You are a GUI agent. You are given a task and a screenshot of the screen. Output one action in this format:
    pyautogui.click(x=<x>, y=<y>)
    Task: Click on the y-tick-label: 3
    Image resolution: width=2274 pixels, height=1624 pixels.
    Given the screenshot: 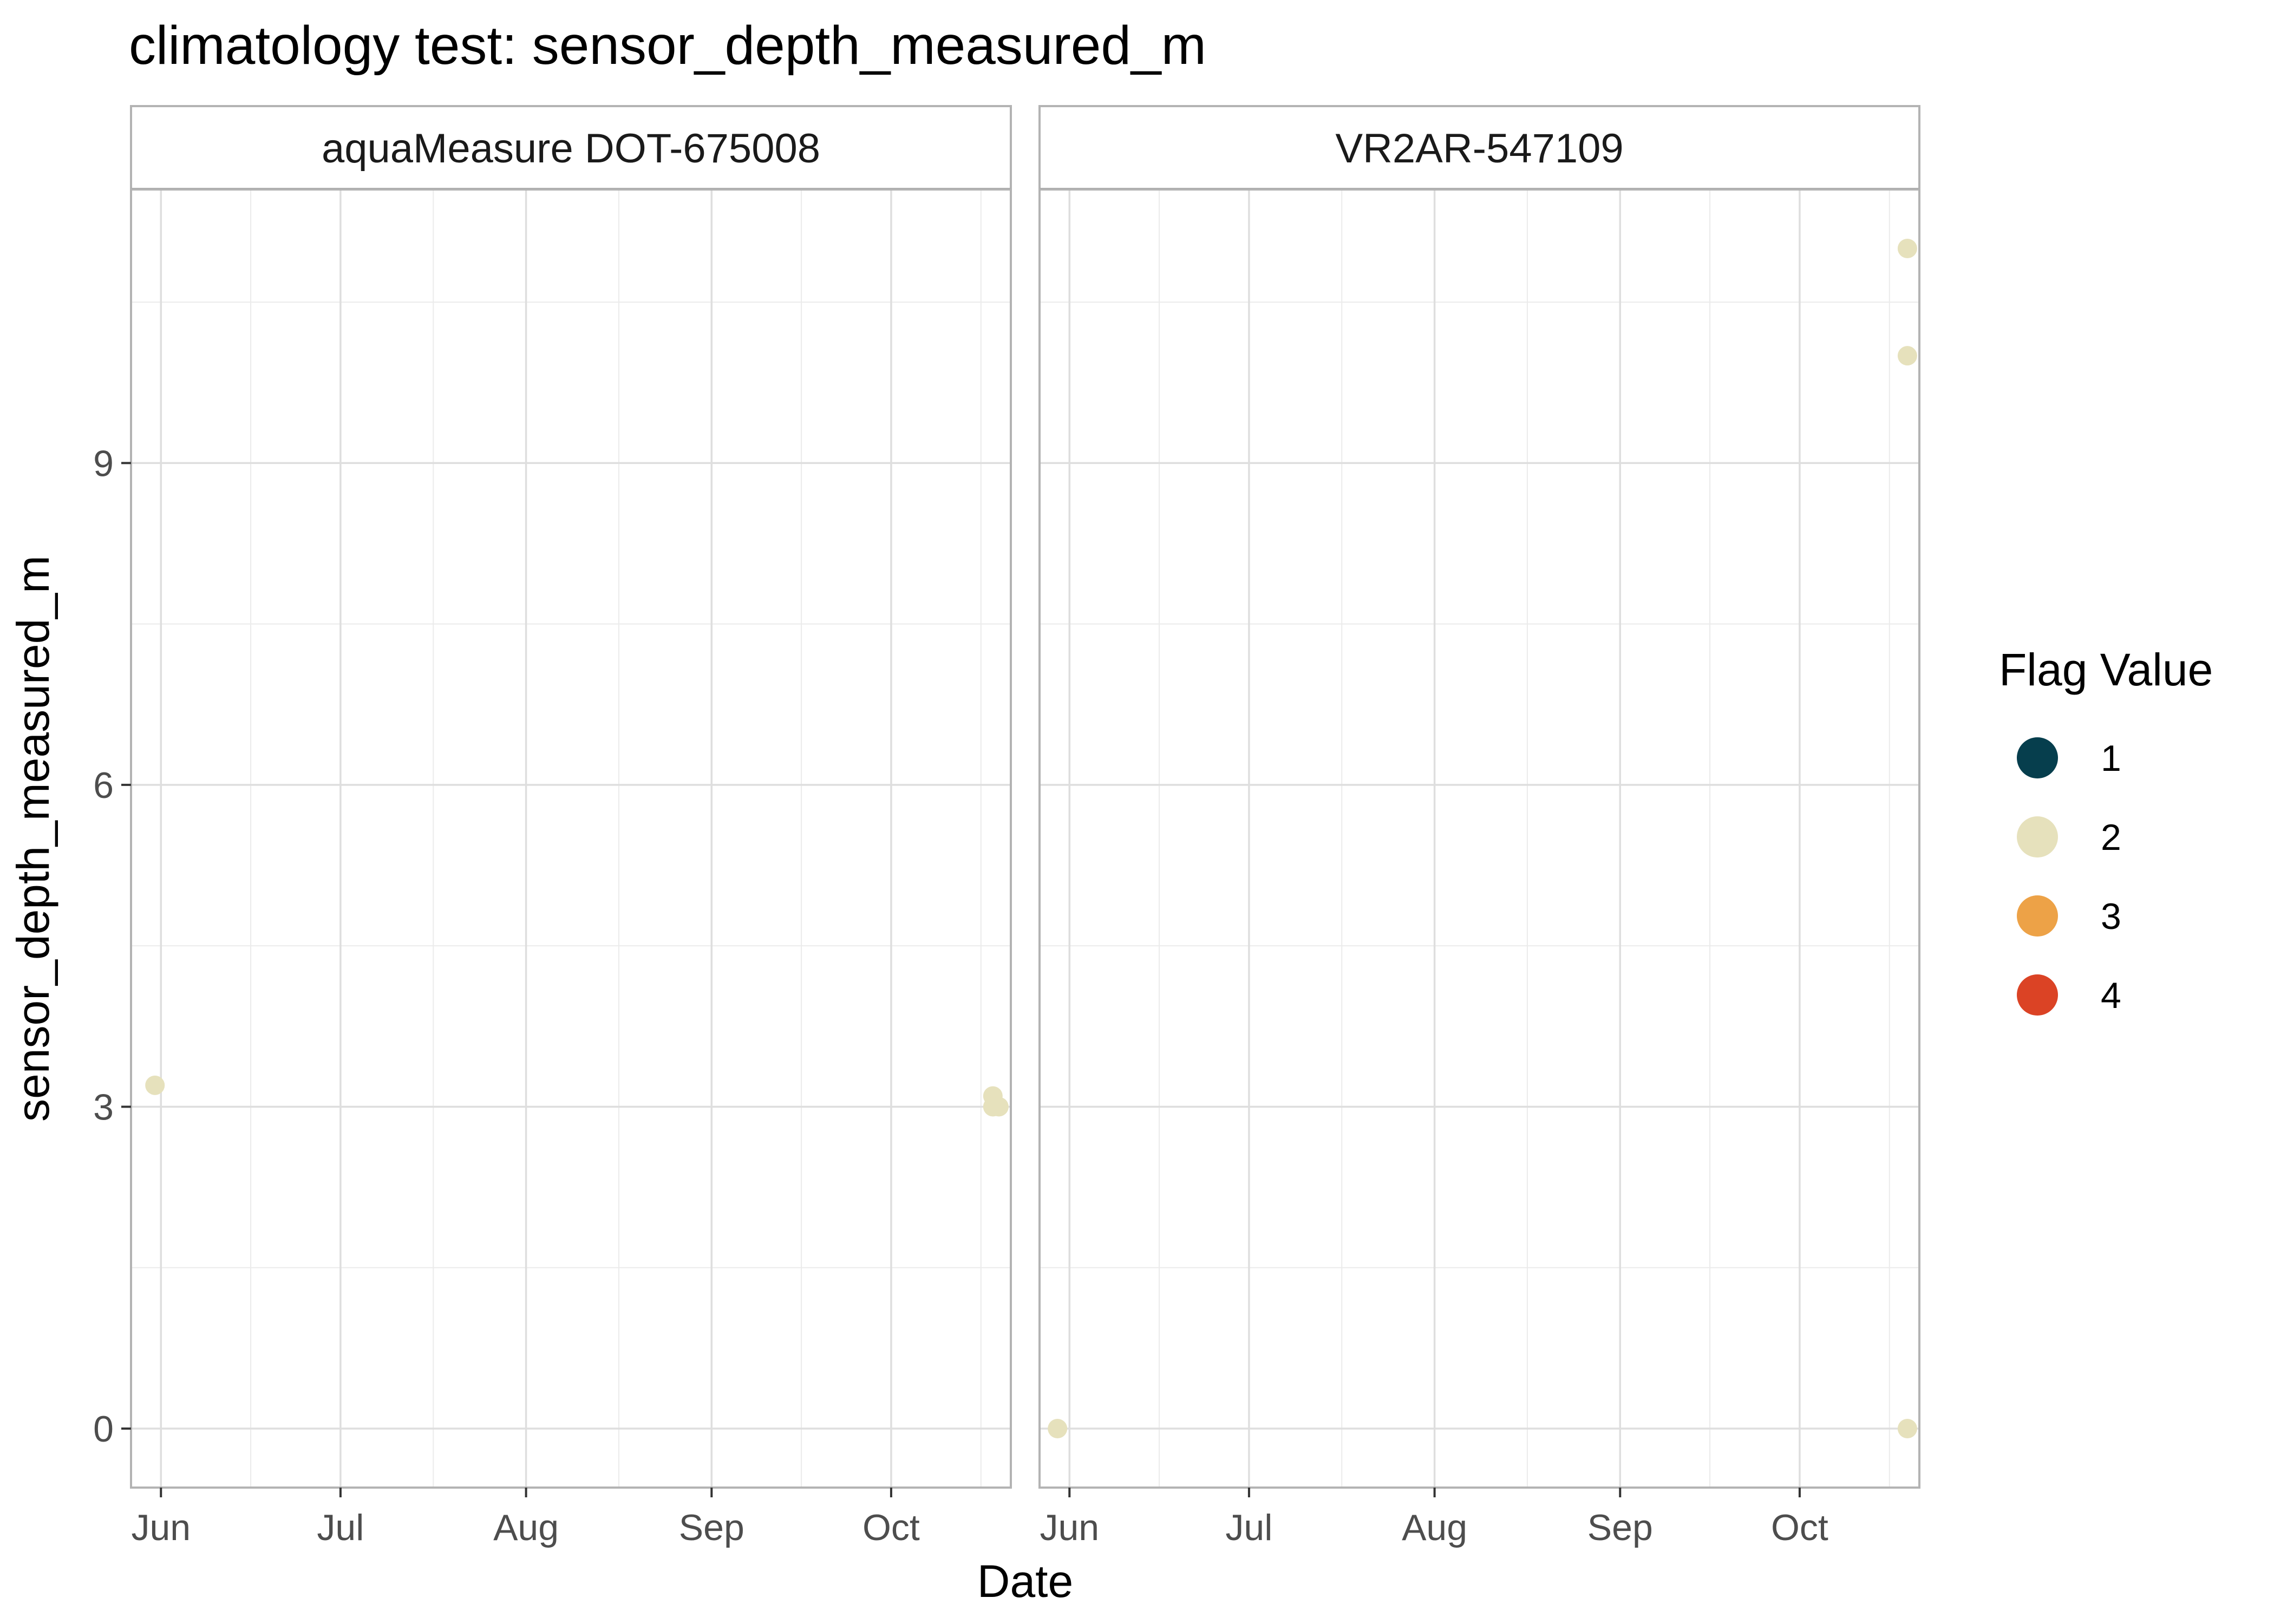 What is the action you would take?
    pyautogui.click(x=104, y=1107)
    